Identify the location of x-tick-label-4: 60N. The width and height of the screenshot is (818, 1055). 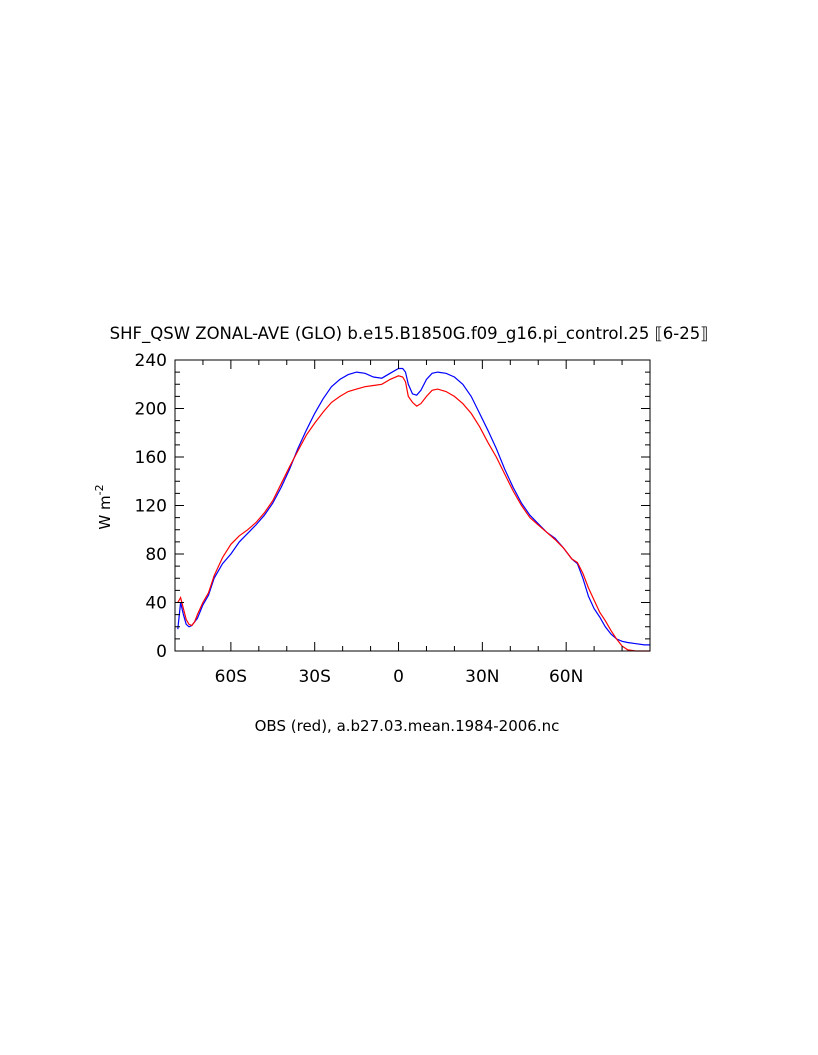
(566, 677).